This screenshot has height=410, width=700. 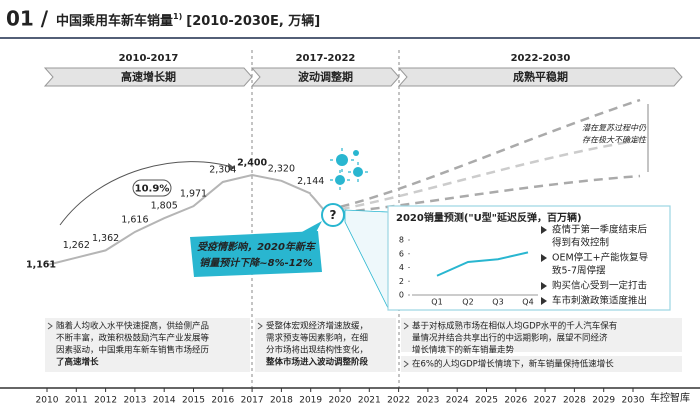 I want to click on y-tick-label: 8, so click(x=401, y=240).